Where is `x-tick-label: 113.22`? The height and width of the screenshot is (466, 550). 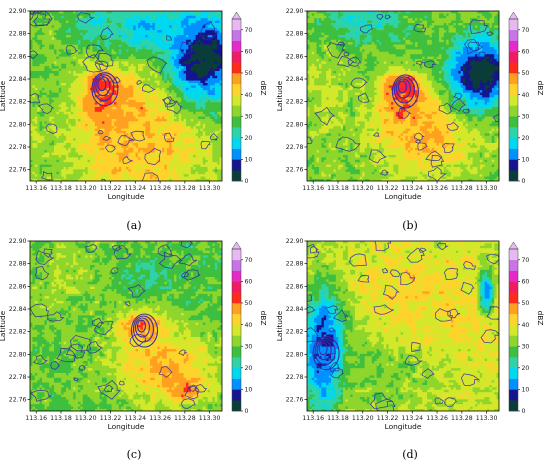 x-tick-label: 113.22 is located at coordinates (388, 418).